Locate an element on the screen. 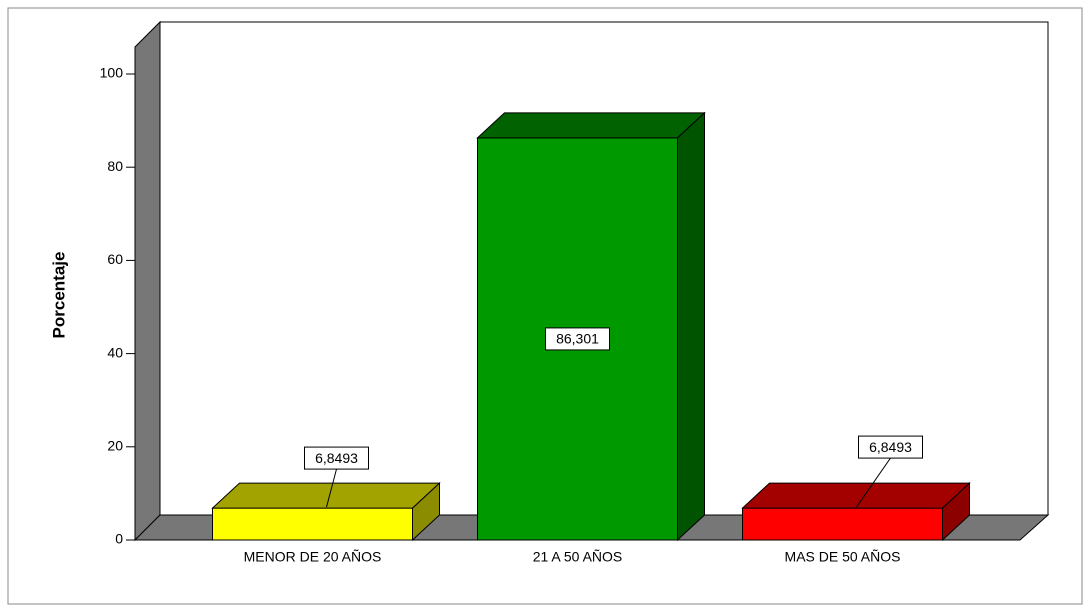 This screenshot has width=1090, height=612. value-label: 86,301 is located at coordinates (577, 339).